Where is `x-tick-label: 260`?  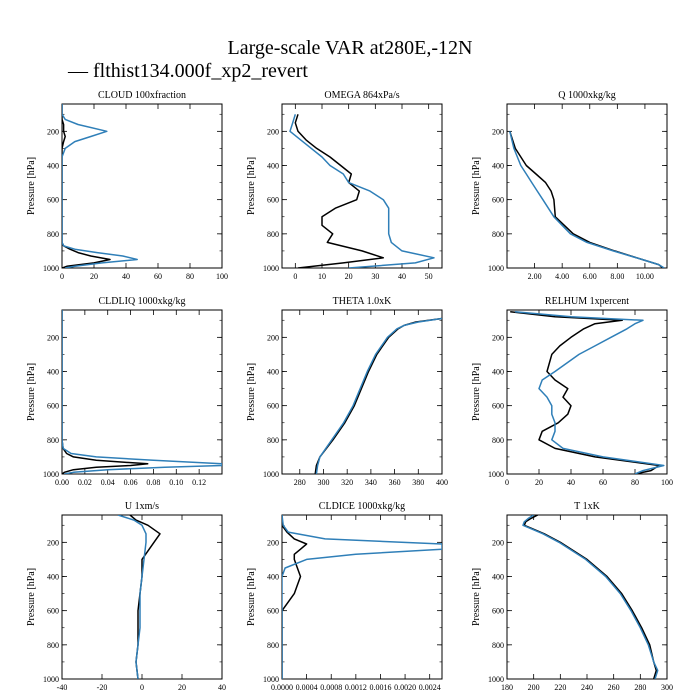 x-tick-label: 260 is located at coordinates (614, 687).